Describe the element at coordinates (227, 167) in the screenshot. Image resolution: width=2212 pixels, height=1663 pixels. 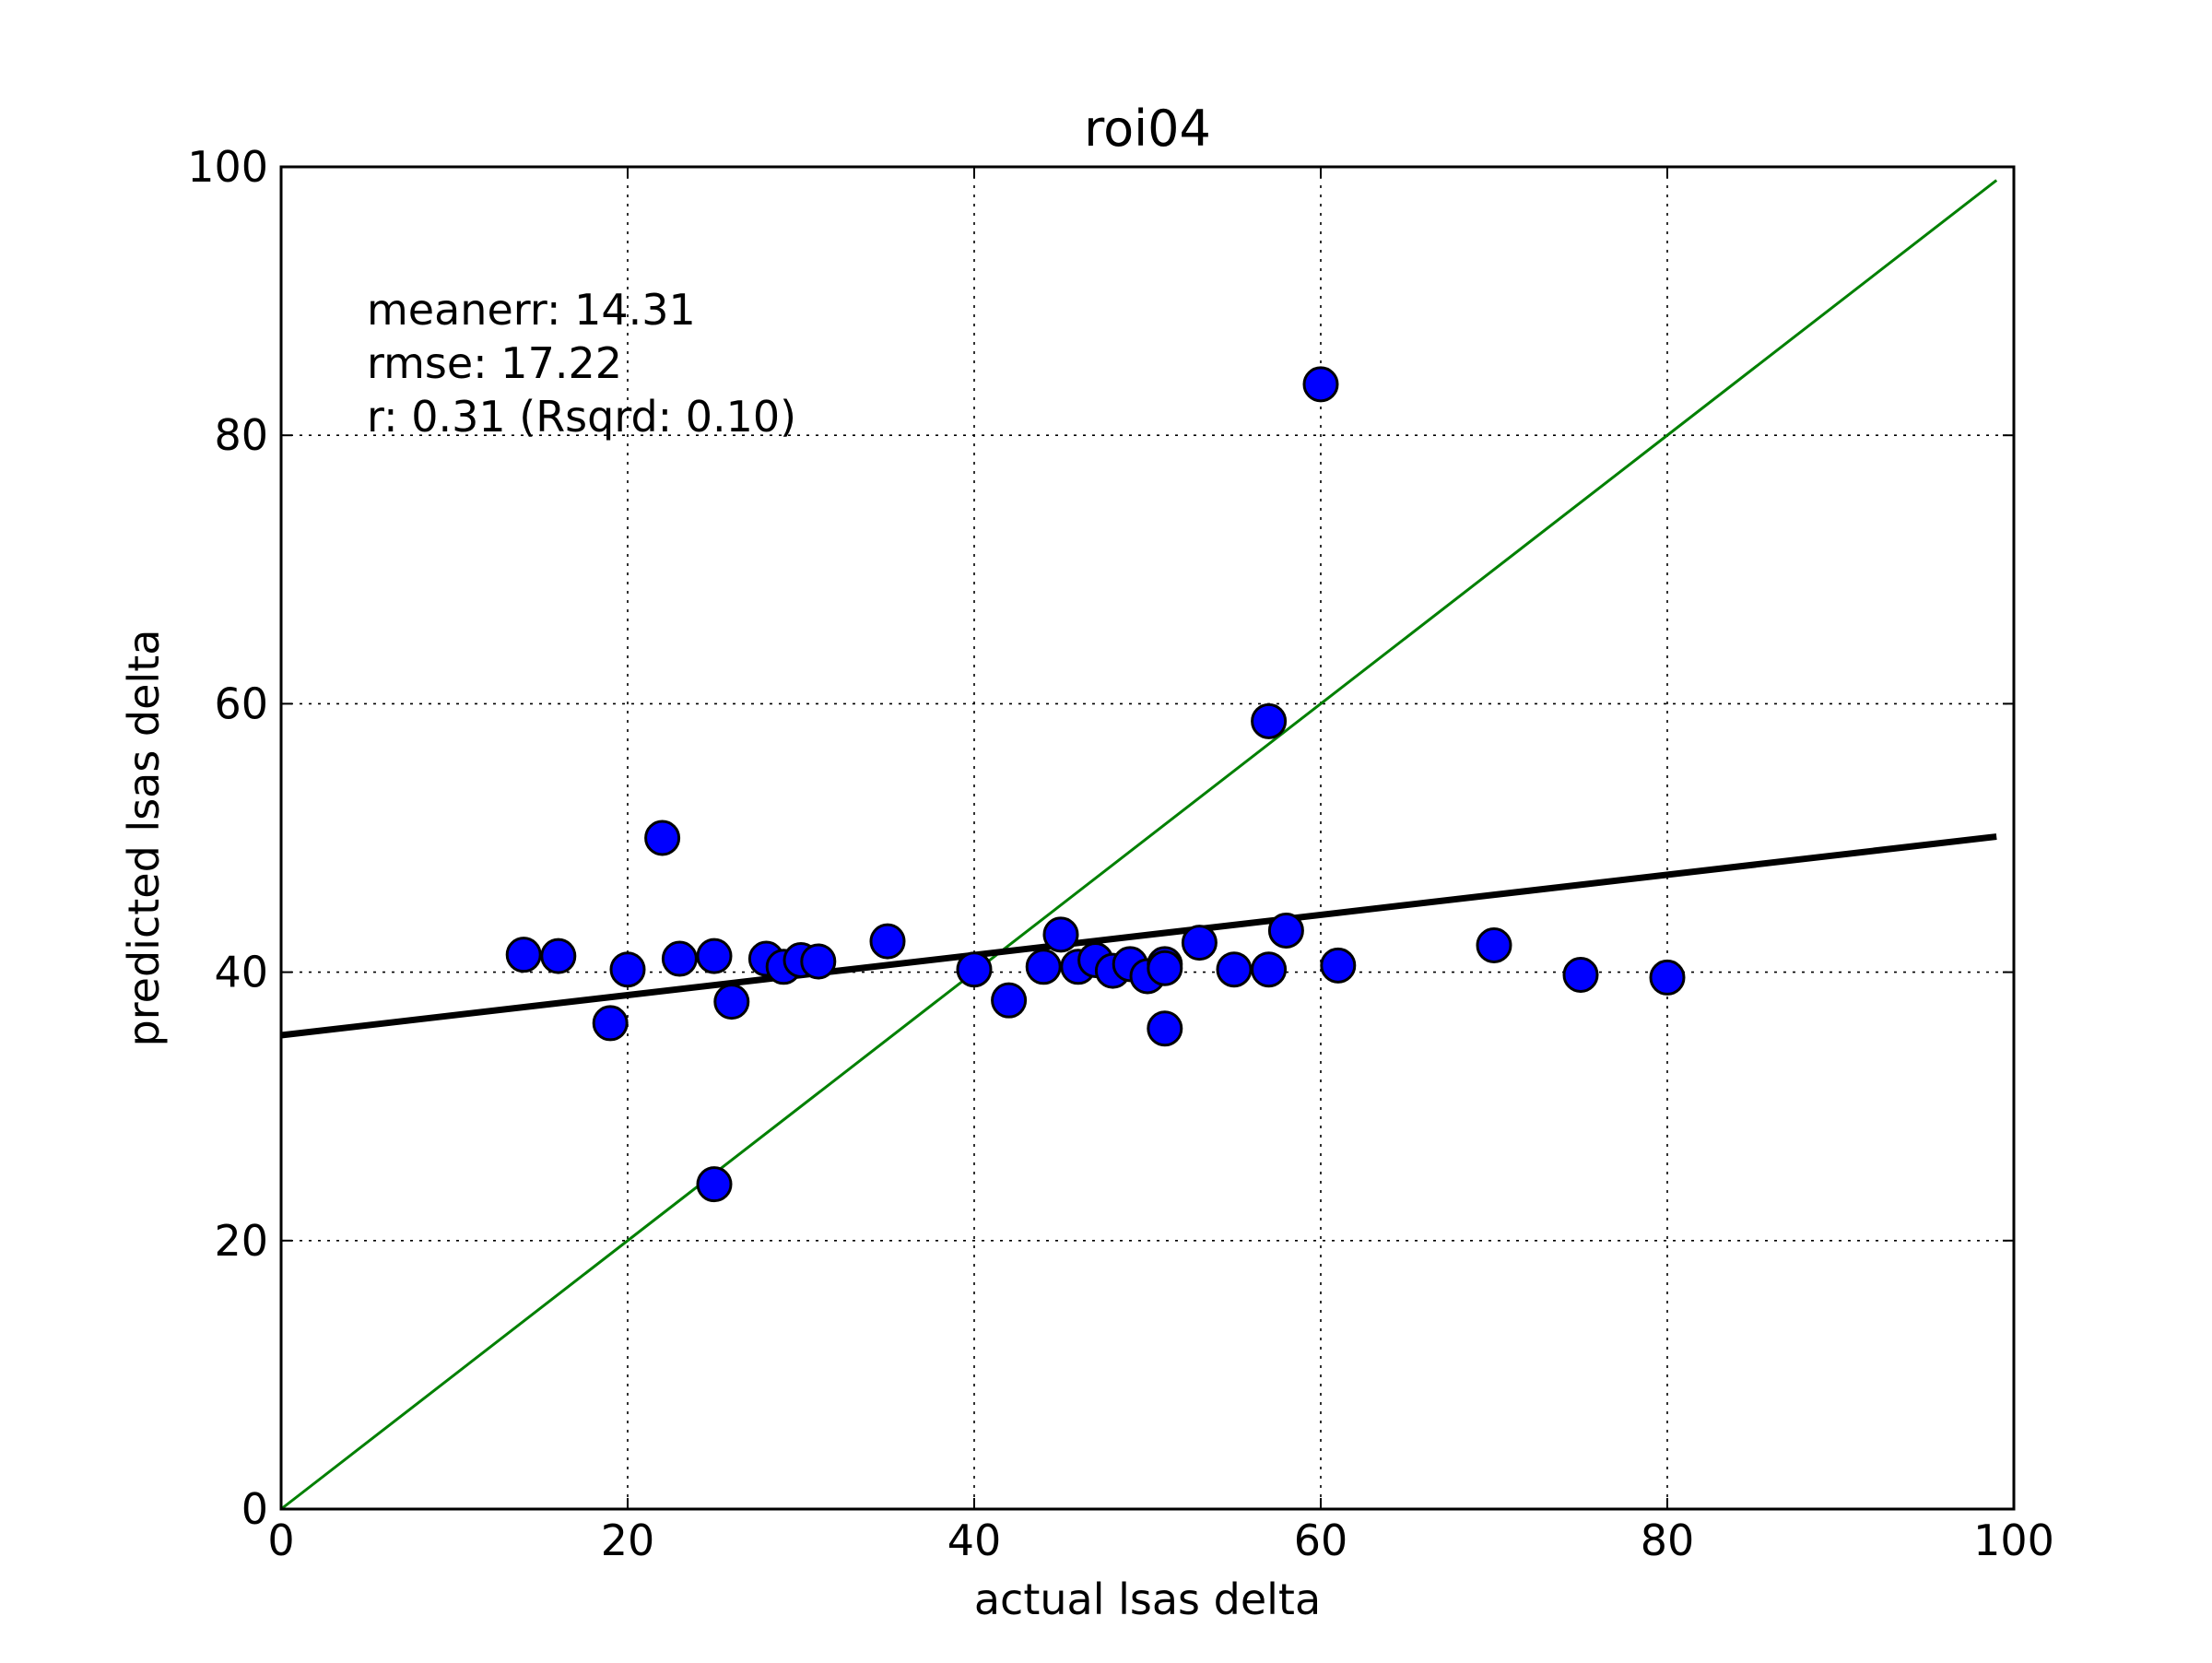
I see `y-tick-label: 100` at that location.